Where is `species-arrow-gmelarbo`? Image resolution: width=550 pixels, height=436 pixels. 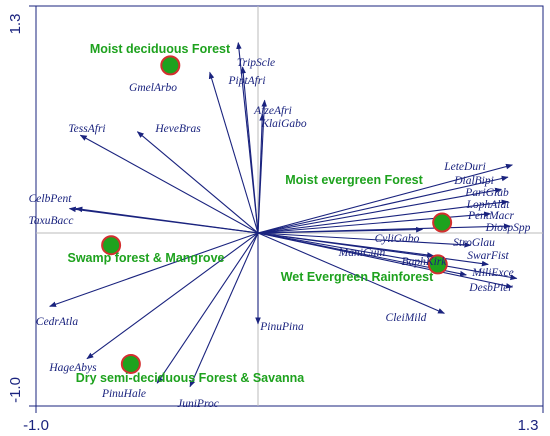 species-arrow-gmelarbo is located at coordinates (233, 152).